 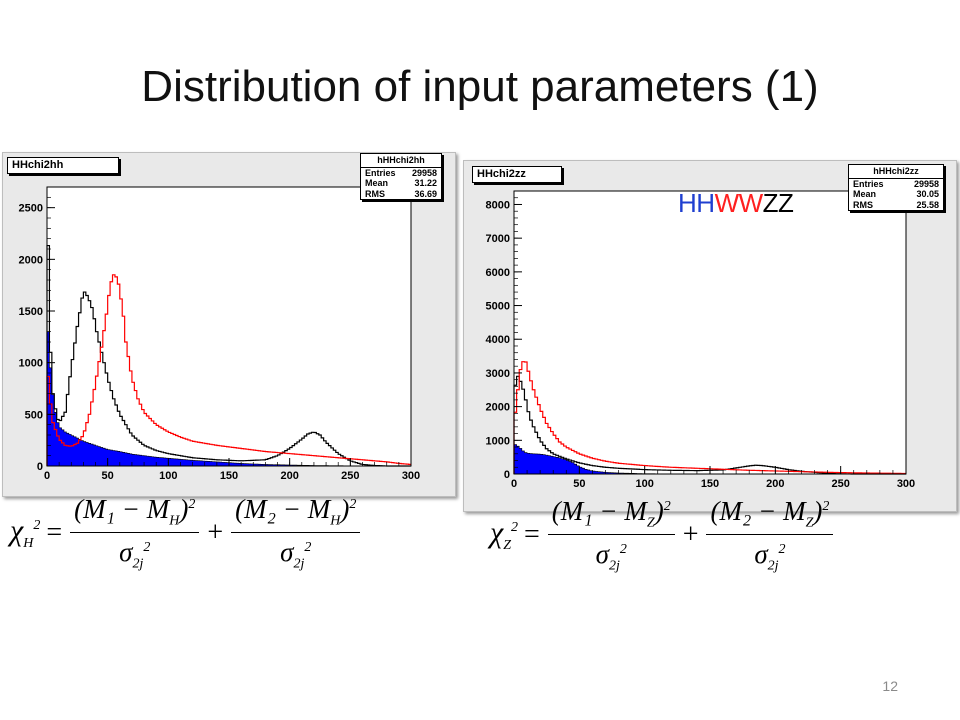 I want to click on right-y-tick-label-2: 2000, so click(x=498, y=408).